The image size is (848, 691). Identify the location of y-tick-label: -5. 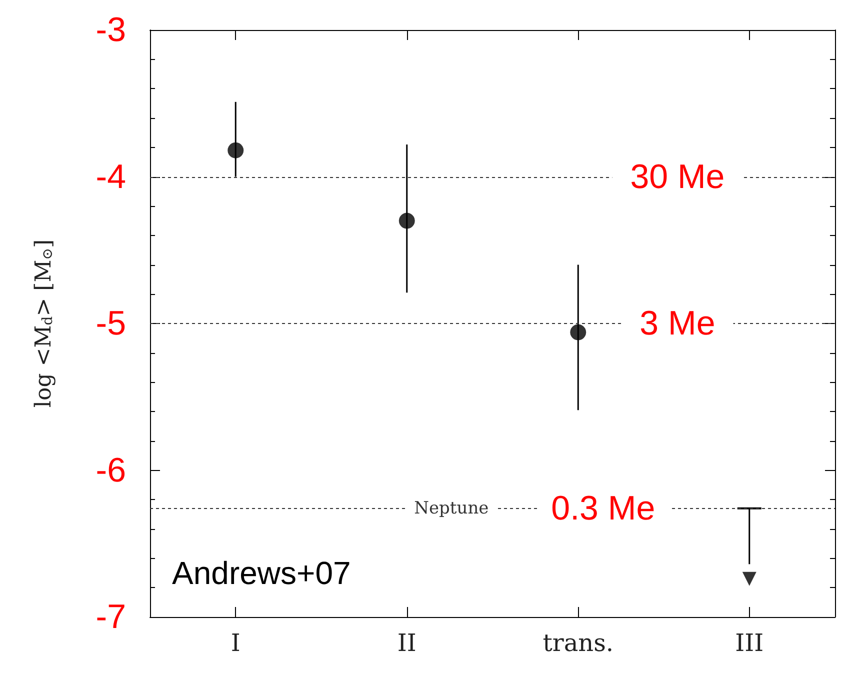
(111, 323).